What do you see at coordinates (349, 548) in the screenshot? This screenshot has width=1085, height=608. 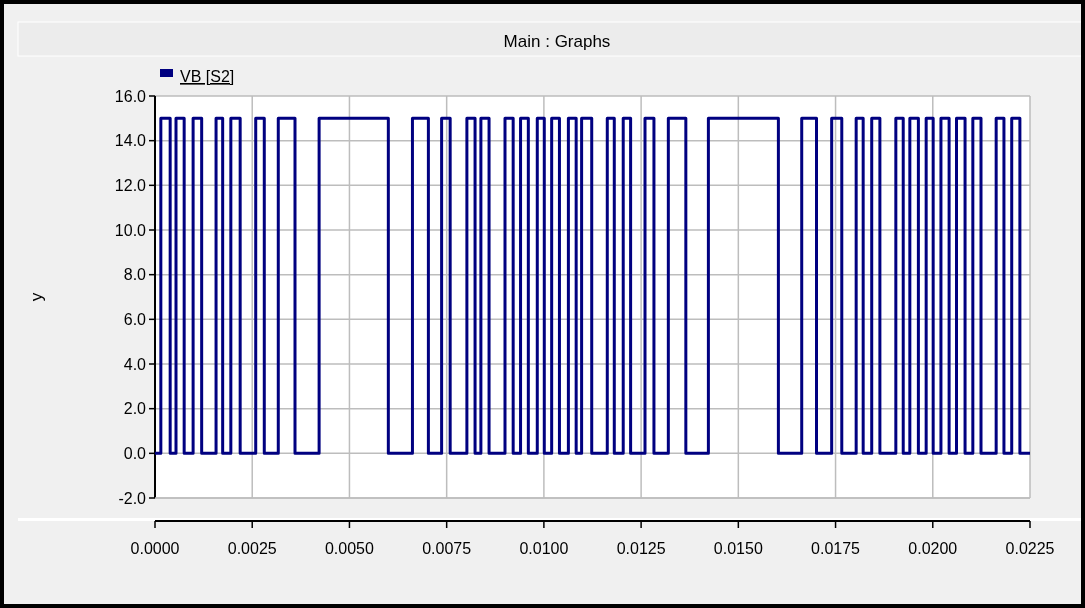 I see `x-tick-label: 0.0050` at bounding box center [349, 548].